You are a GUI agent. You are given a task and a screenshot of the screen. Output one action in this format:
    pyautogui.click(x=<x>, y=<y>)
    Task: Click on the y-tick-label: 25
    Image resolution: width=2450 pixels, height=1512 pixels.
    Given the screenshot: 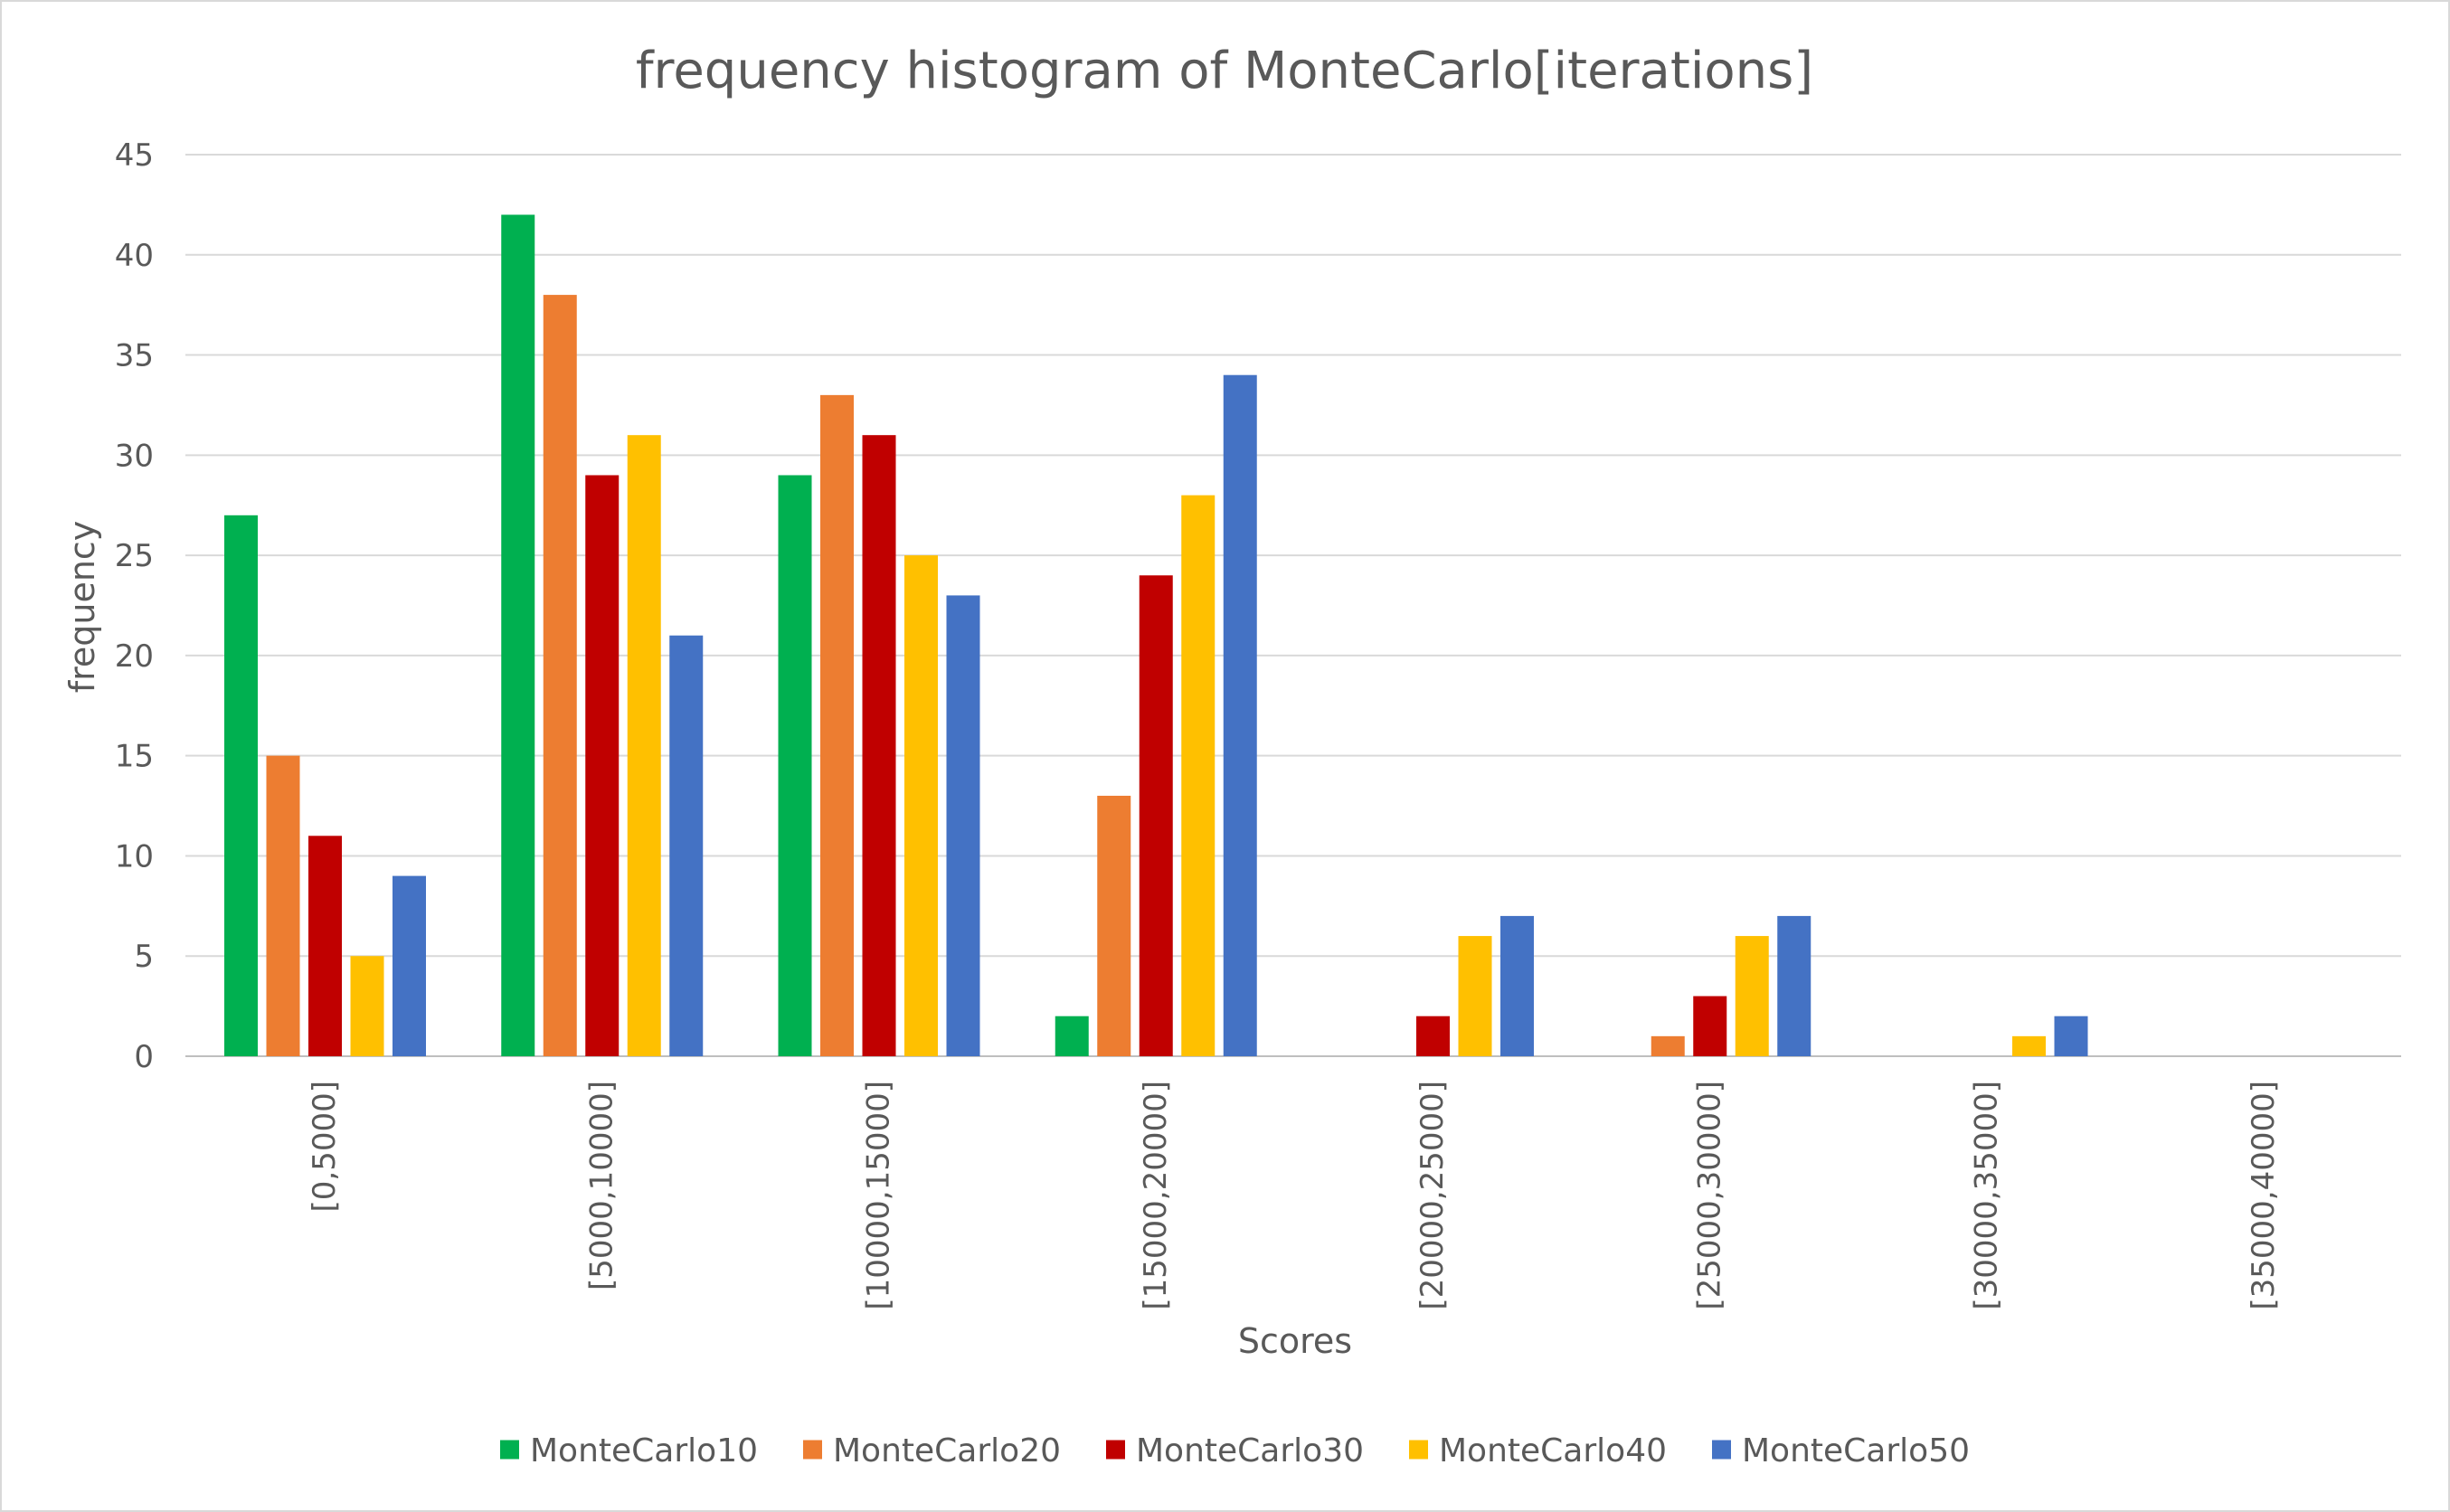 What is the action you would take?
    pyautogui.click(x=134, y=556)
    